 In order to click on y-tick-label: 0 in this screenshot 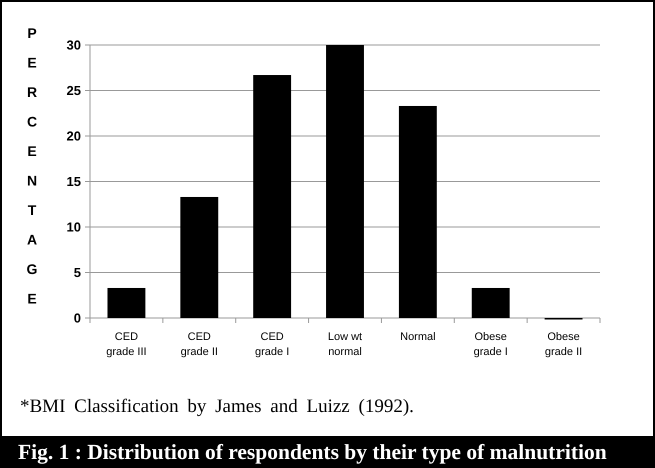, I will do `click(77, 318)`.